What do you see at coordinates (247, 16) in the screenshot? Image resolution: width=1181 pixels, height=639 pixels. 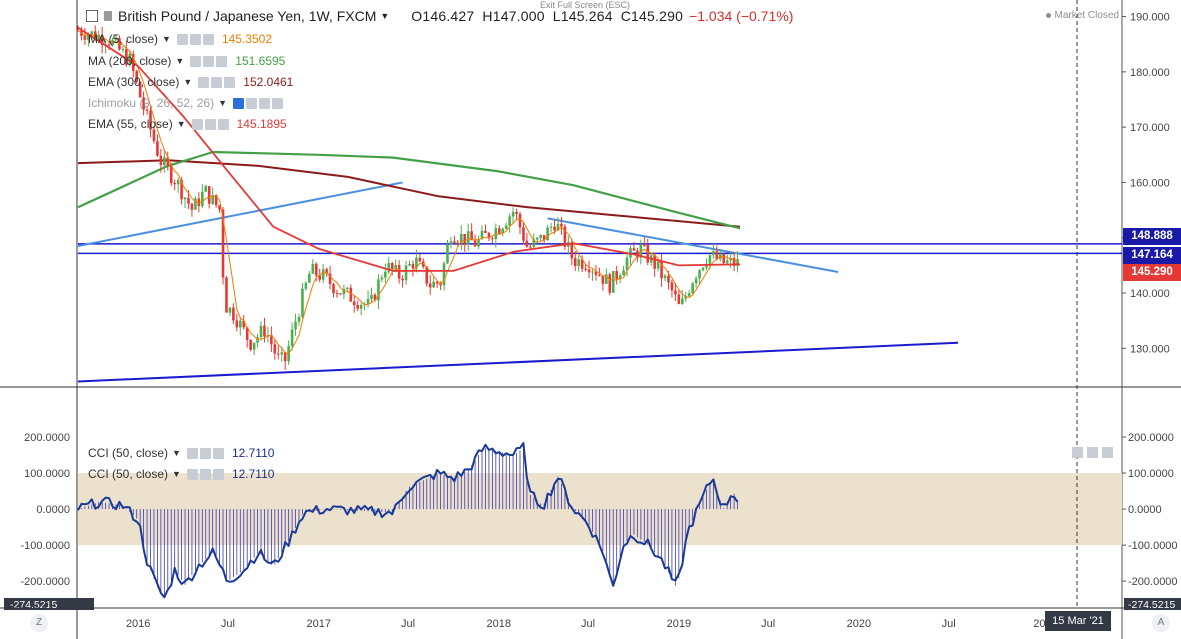 I see `symbol-title: British Pound / Japanese Yen, 1W, FXCM` at bounding box center [247, 16].